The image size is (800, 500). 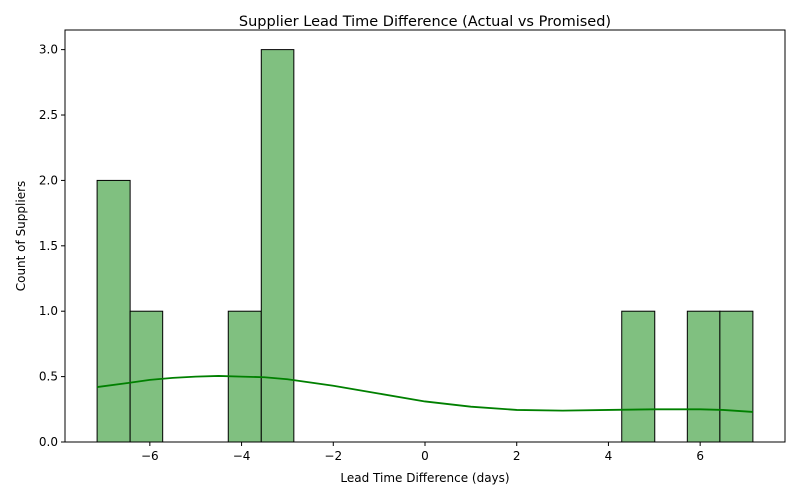 What do you see at coordinates (700, 456) in the screenshot?
I see `x-tick-label: 6` at bounding box center [700, 456].